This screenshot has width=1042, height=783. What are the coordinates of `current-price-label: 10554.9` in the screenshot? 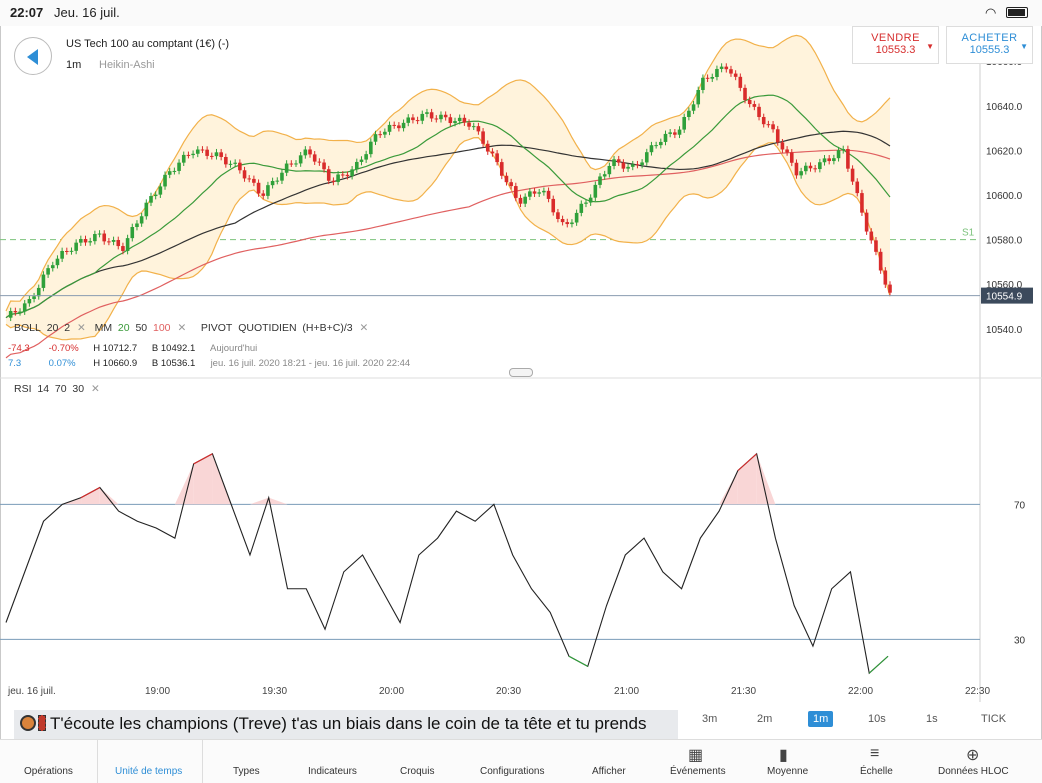 It's located at (1004, 297).